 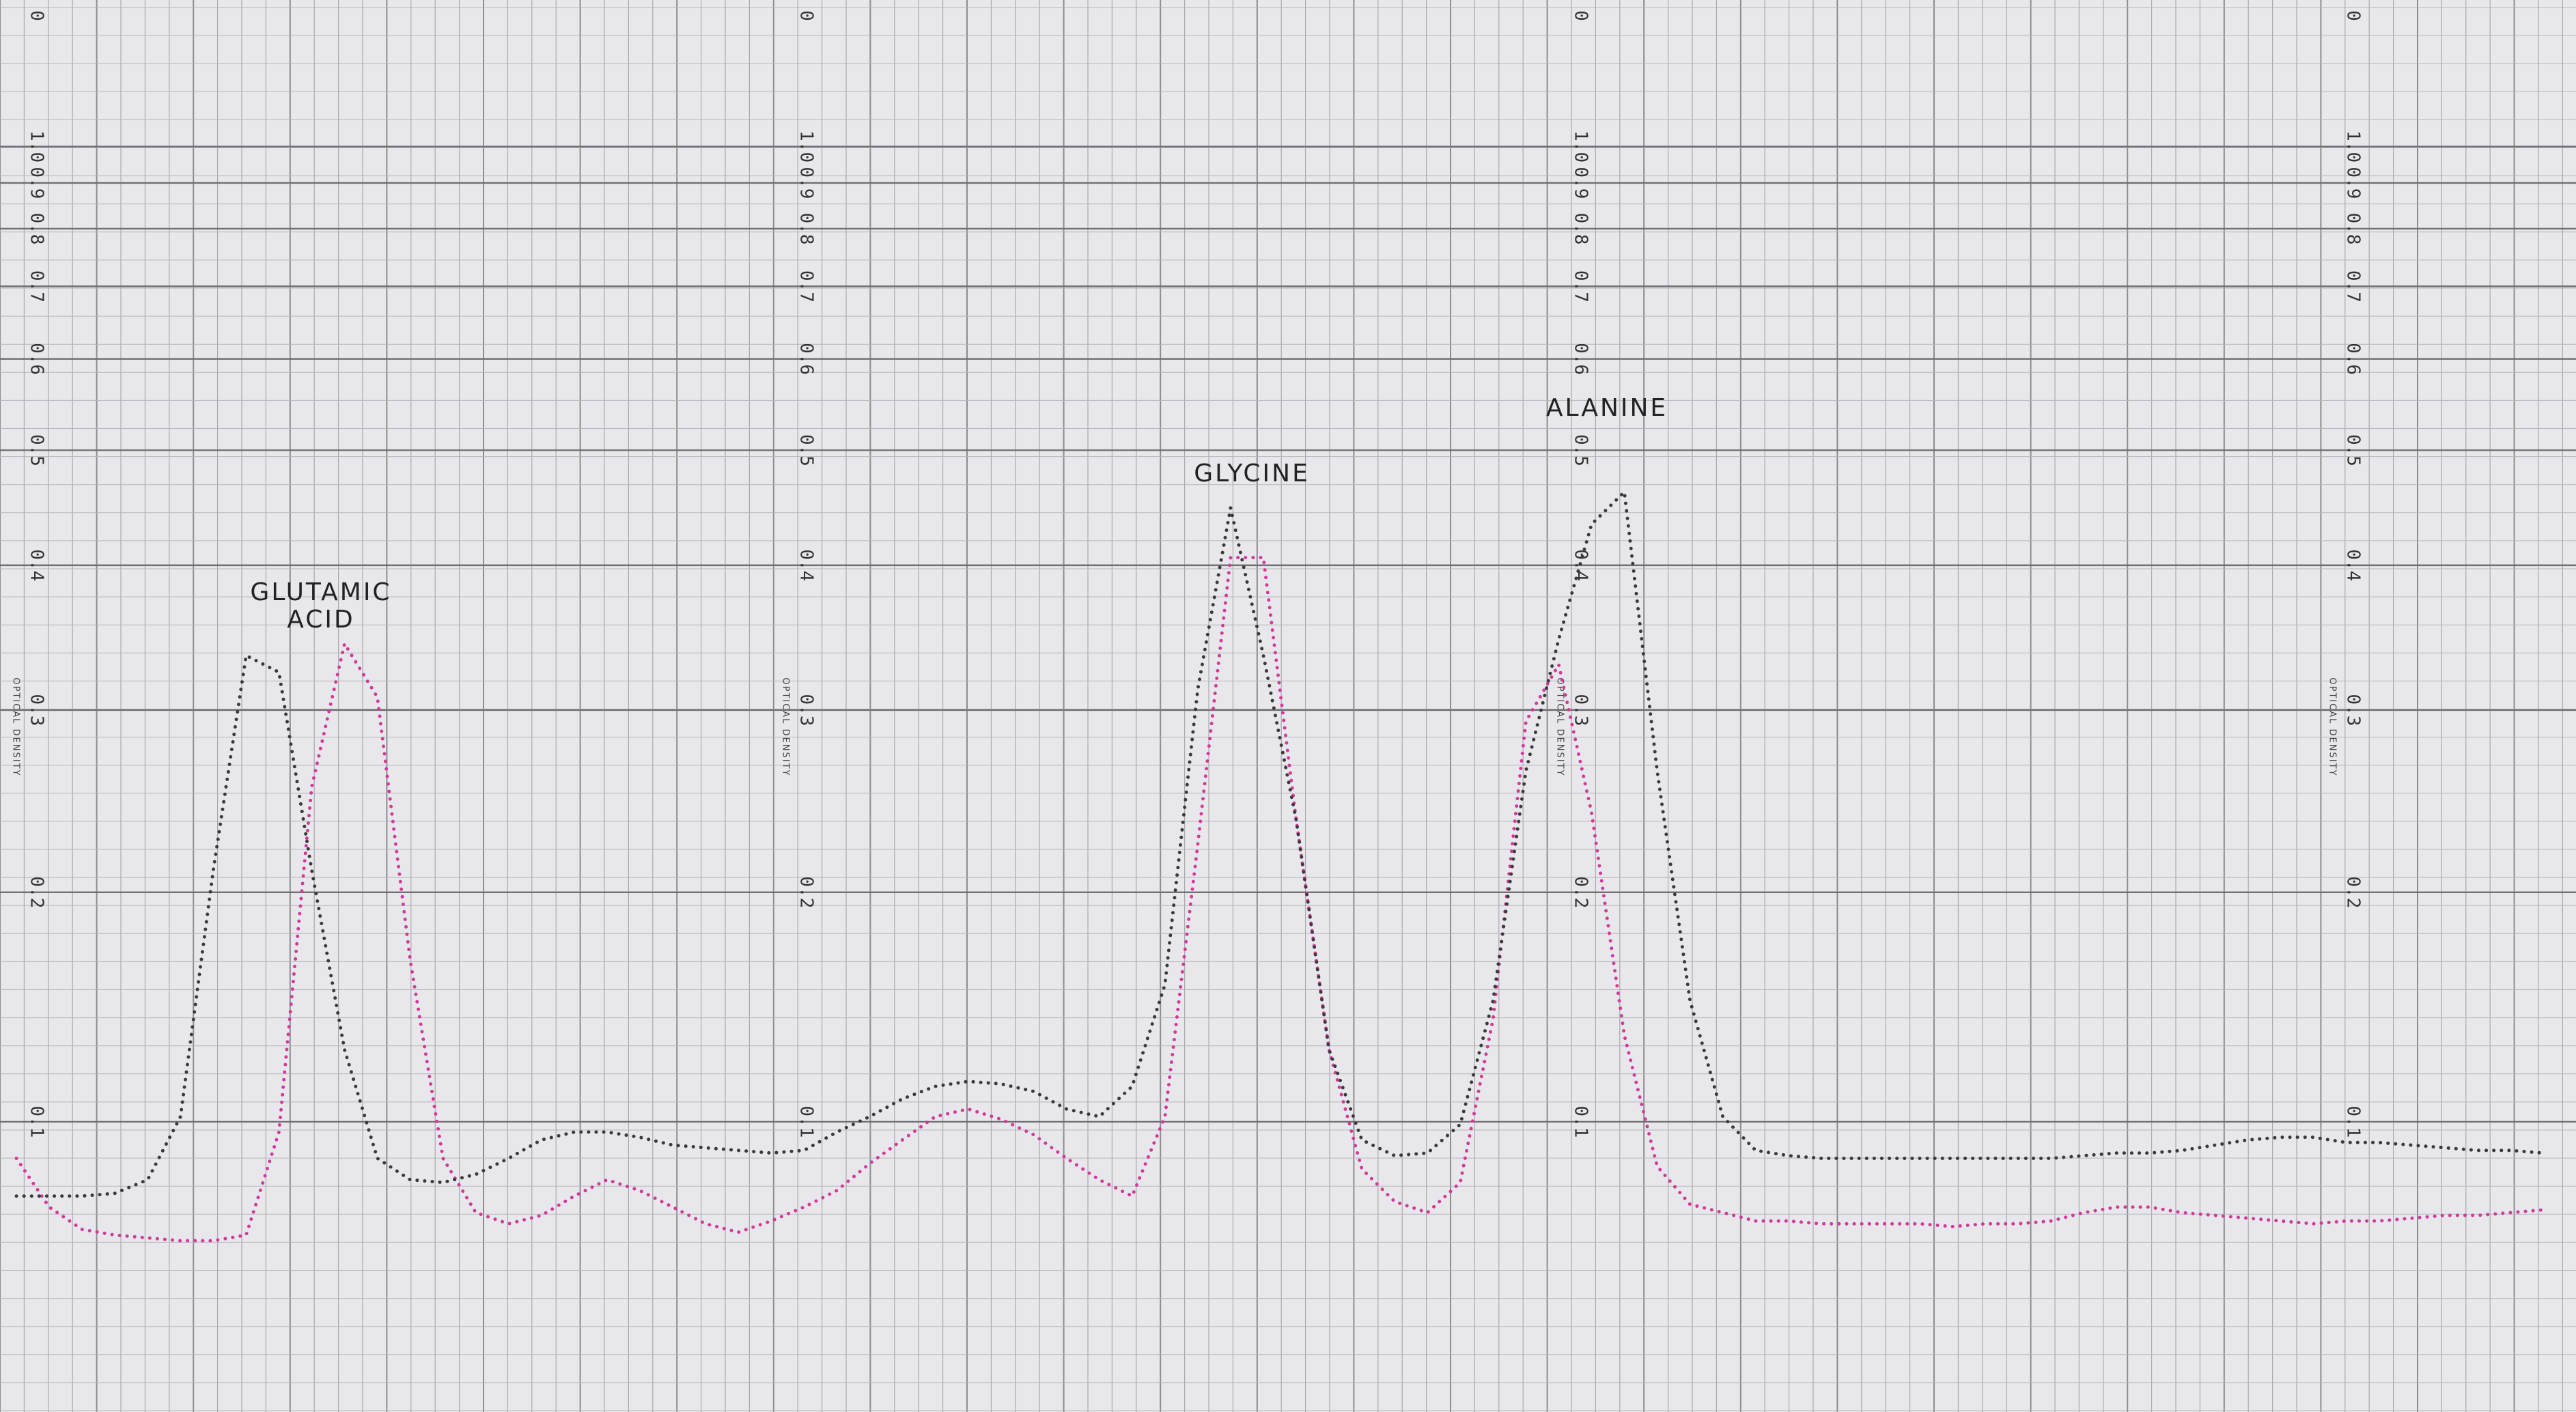 I want to click on peak-label: GLYCINE, so click(x=1252, y=474).